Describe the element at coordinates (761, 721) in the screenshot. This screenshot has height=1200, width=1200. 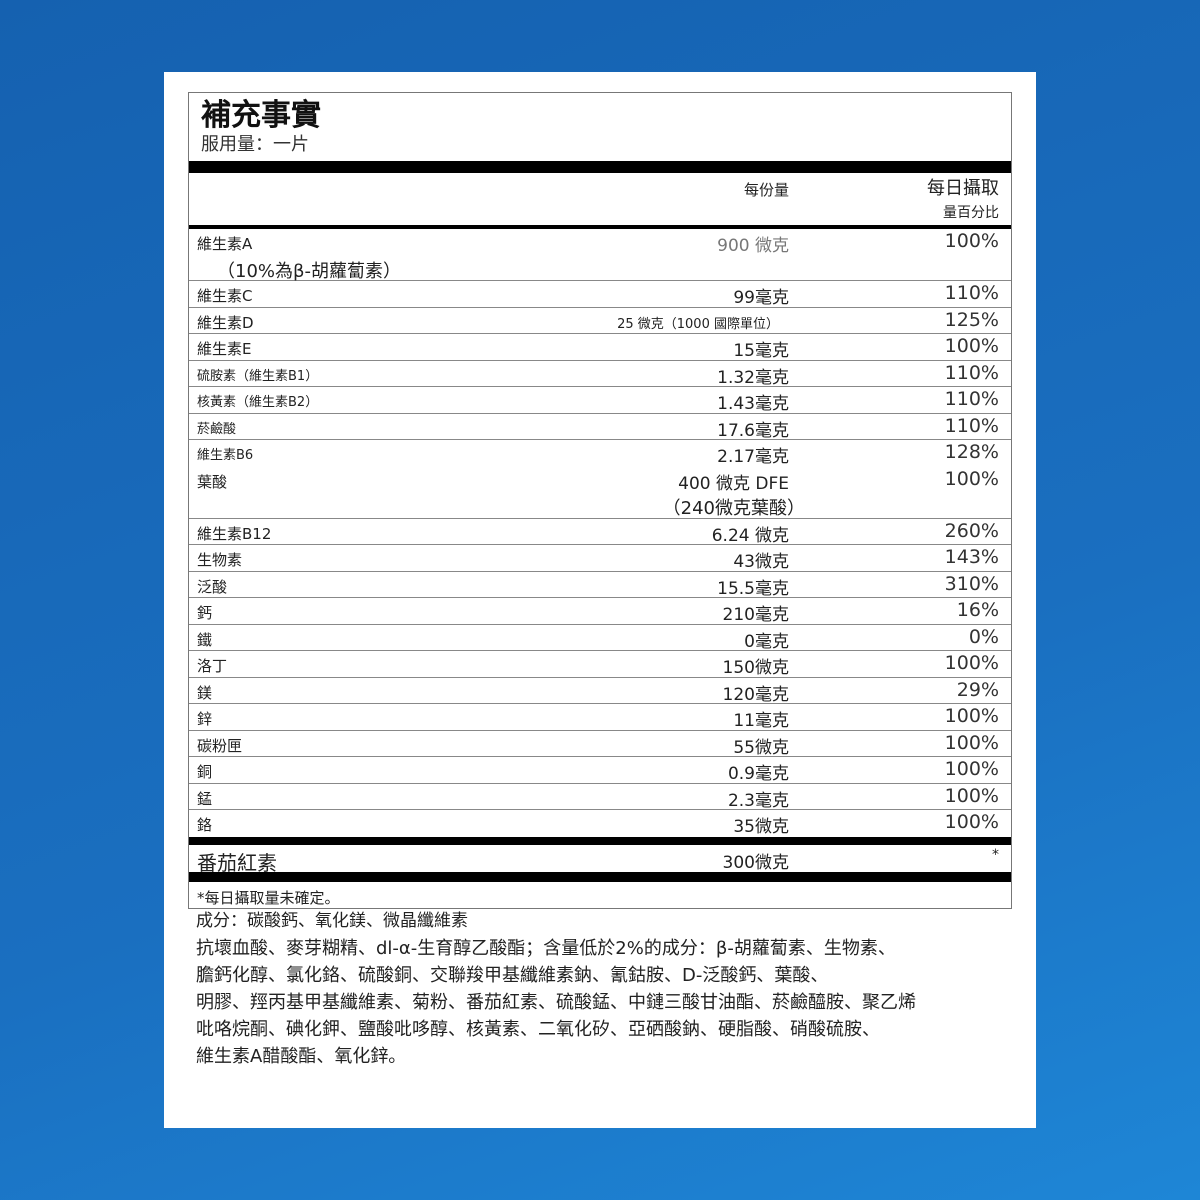
I see `amount: 11毫克` at that location.